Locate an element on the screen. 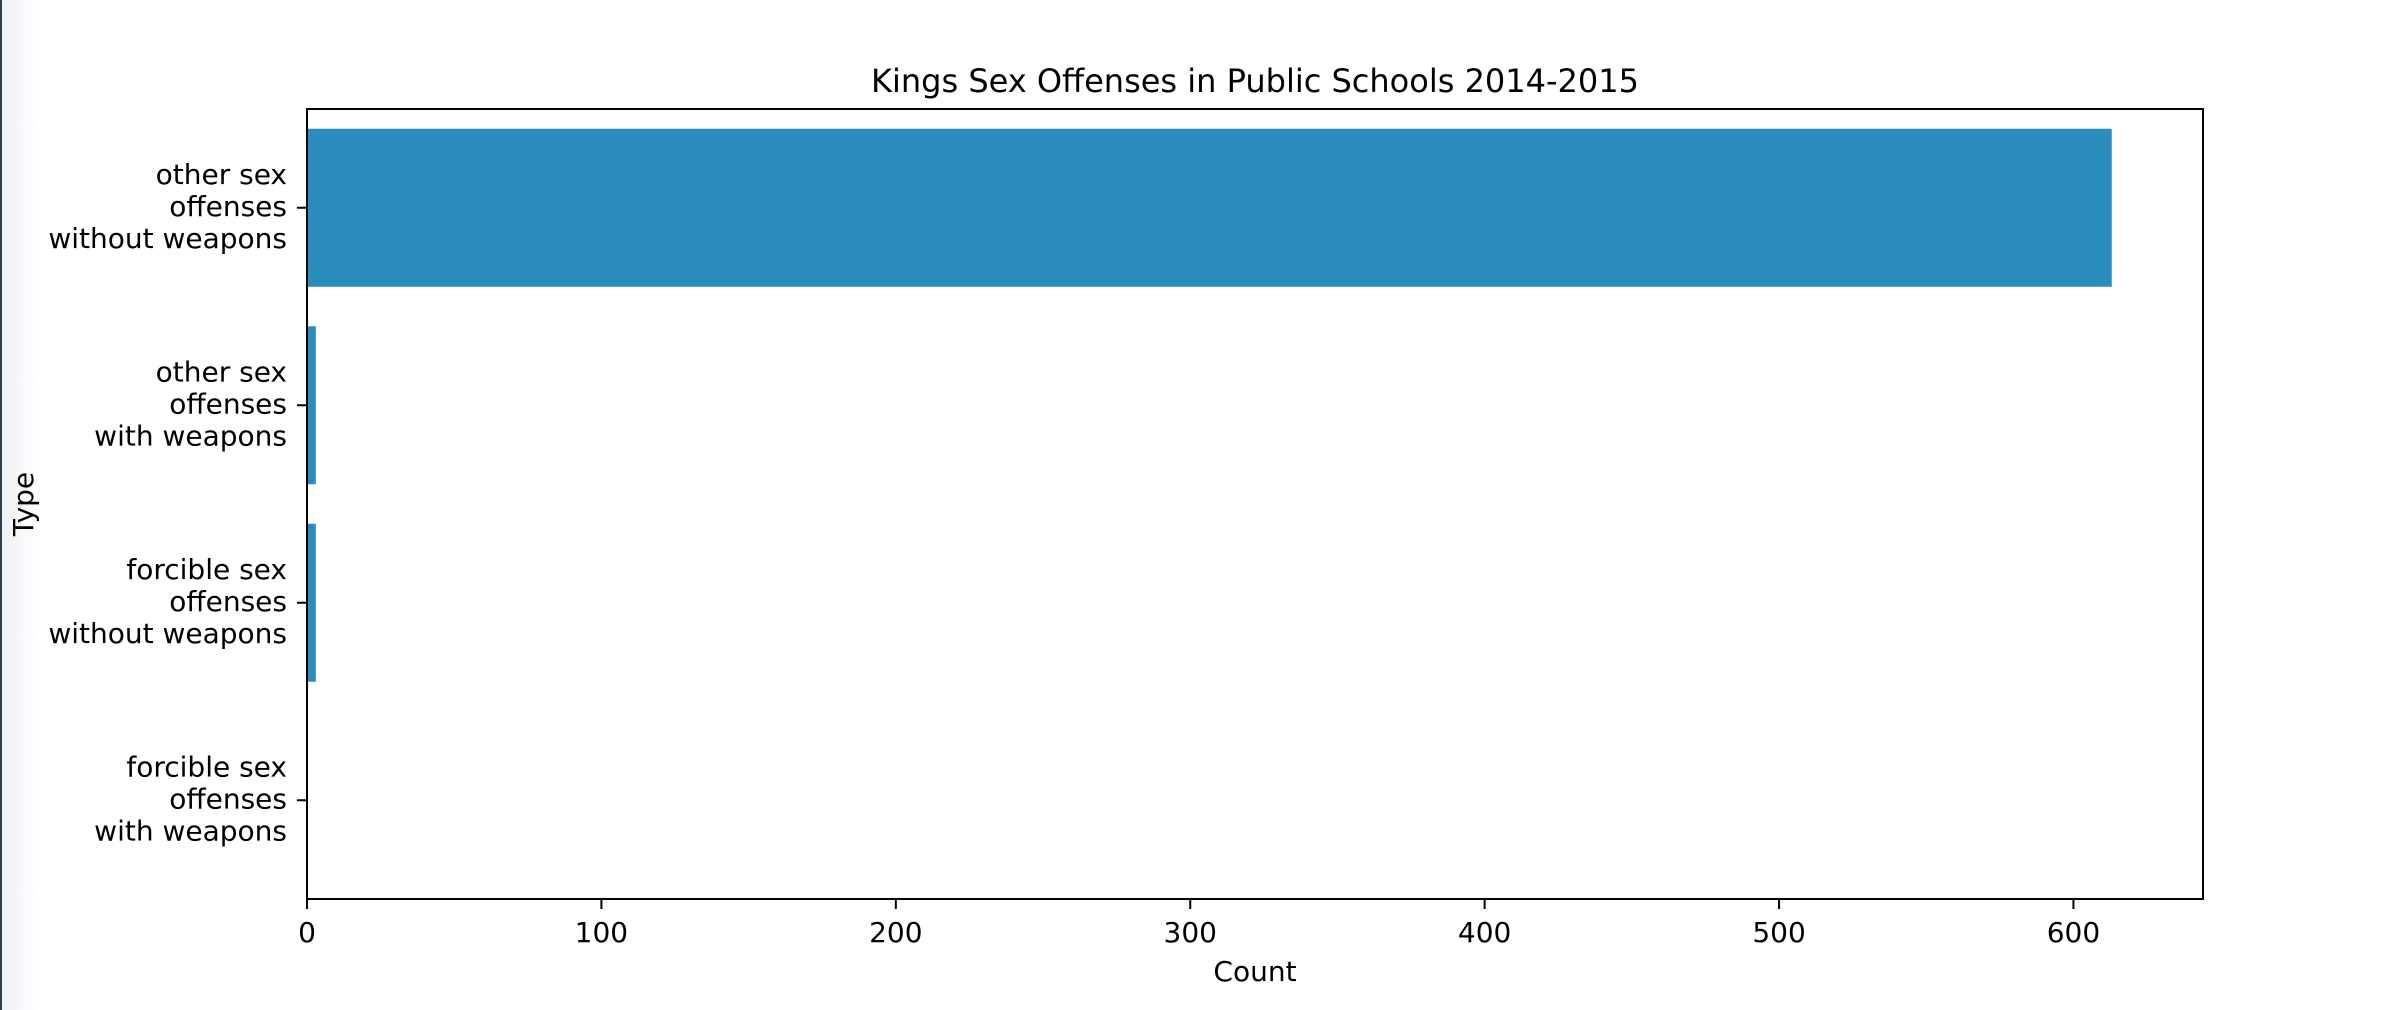 This screenshot has height=1010, width=2406. x-axis-ticks: 0 100 200 300 400 500 600 is located at coordinates (1199, 924).